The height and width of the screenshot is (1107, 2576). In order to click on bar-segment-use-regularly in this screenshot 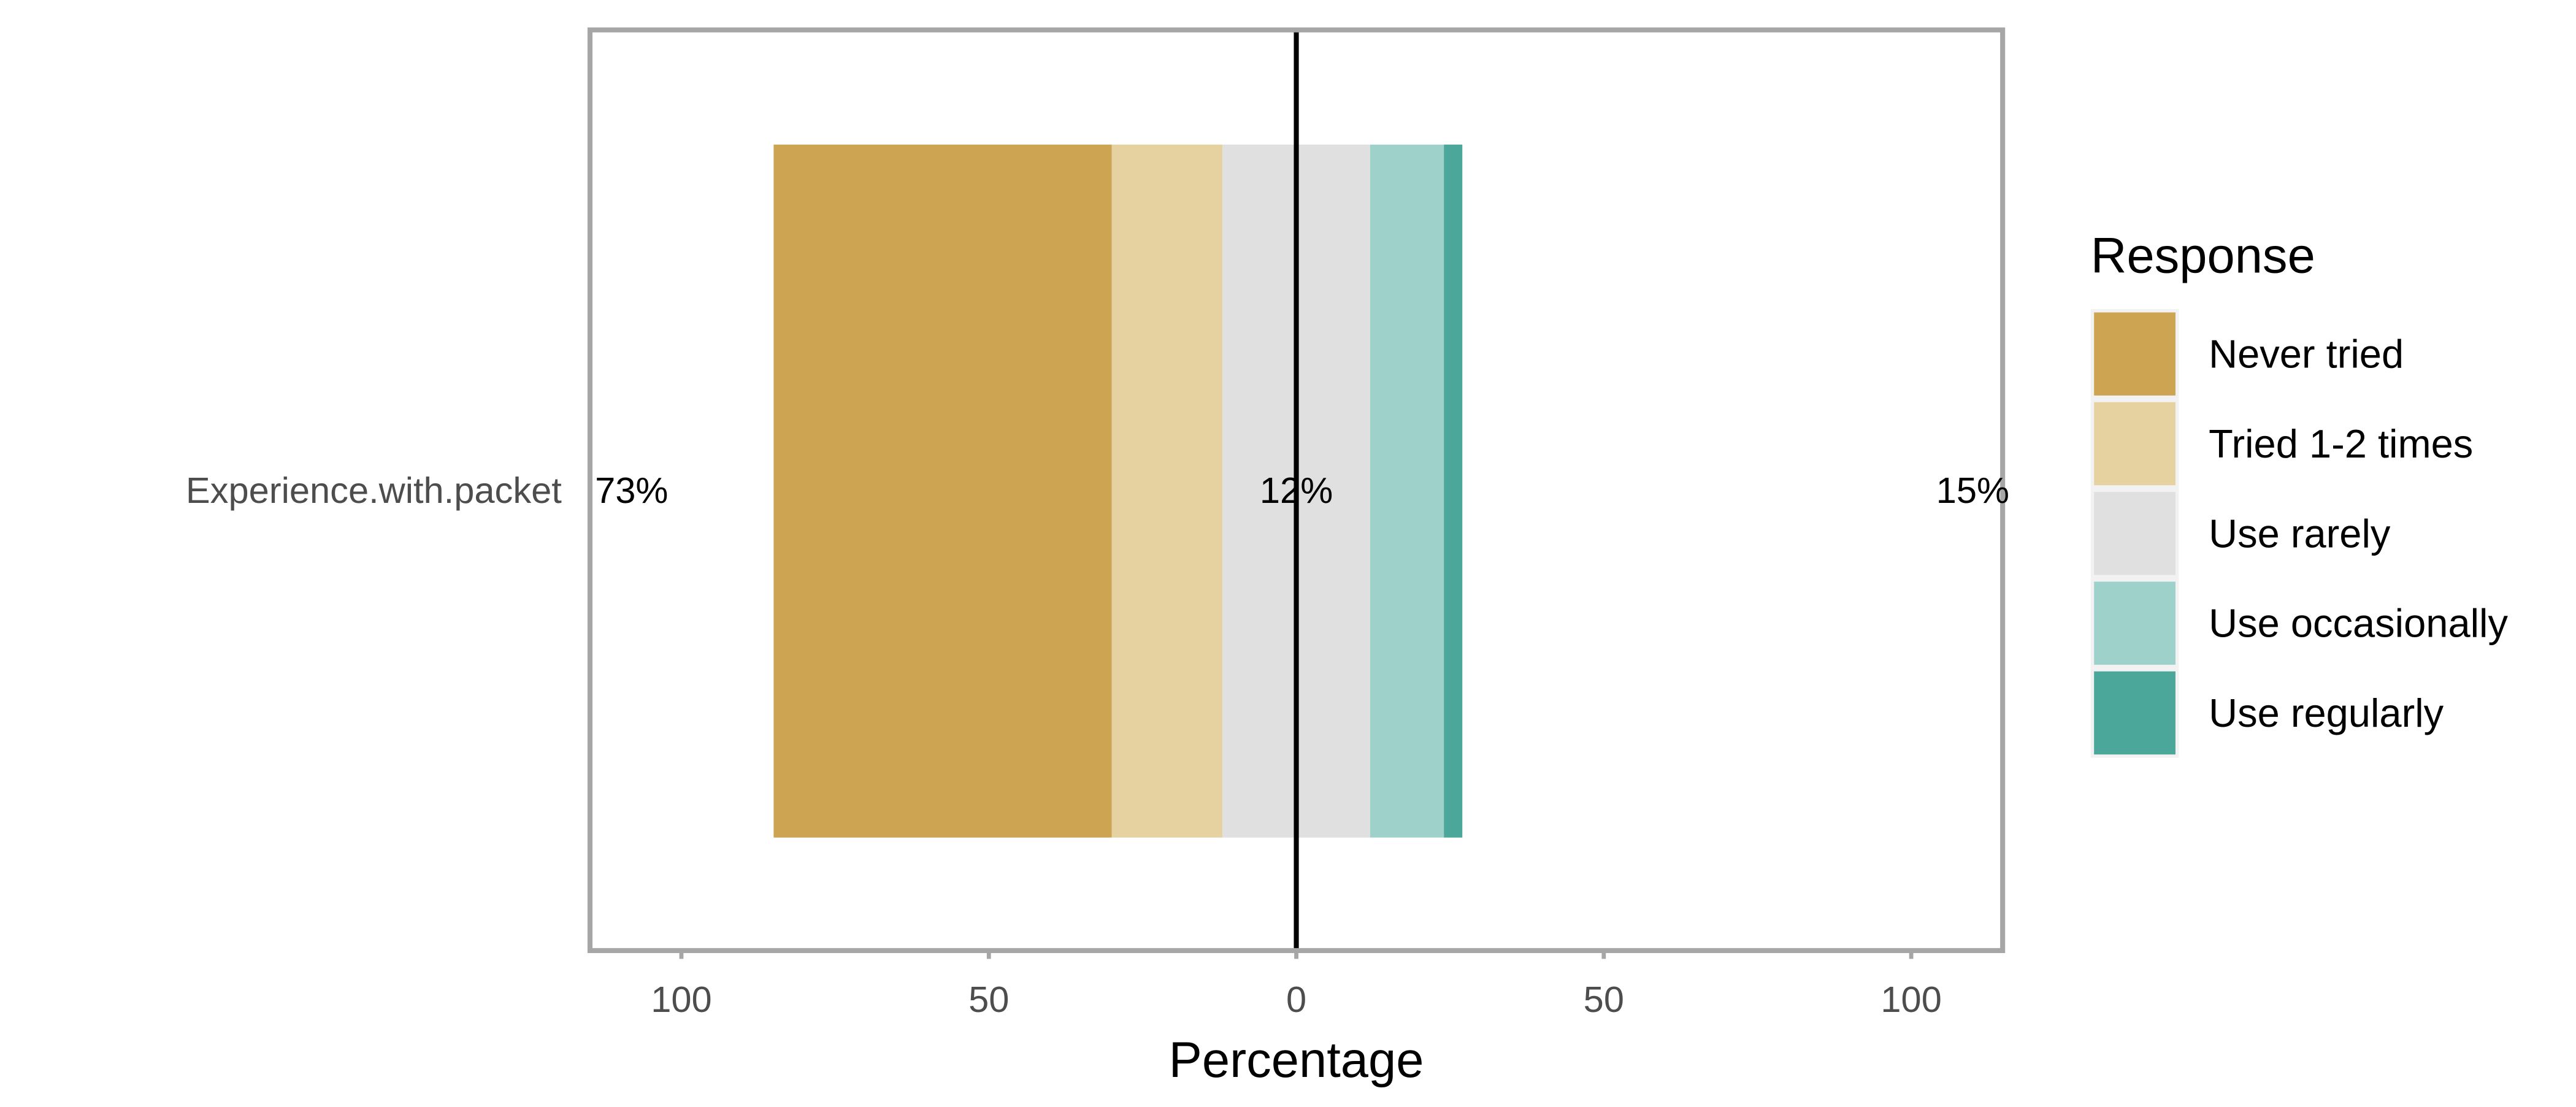, I will do `click(1453, 491)`.